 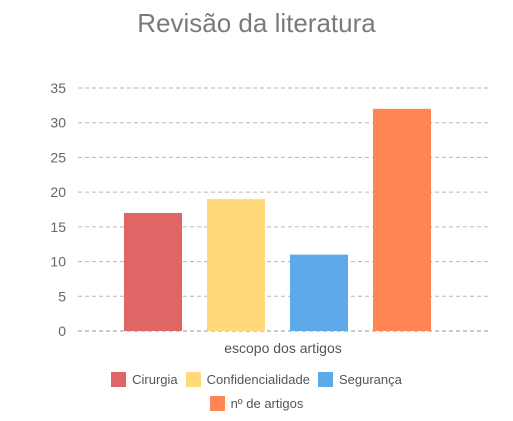 What do you see at coordinates (256, 23) in the screenshot?
I see `chart-title: Revisão da literatura` at bounding box center [256, 23].